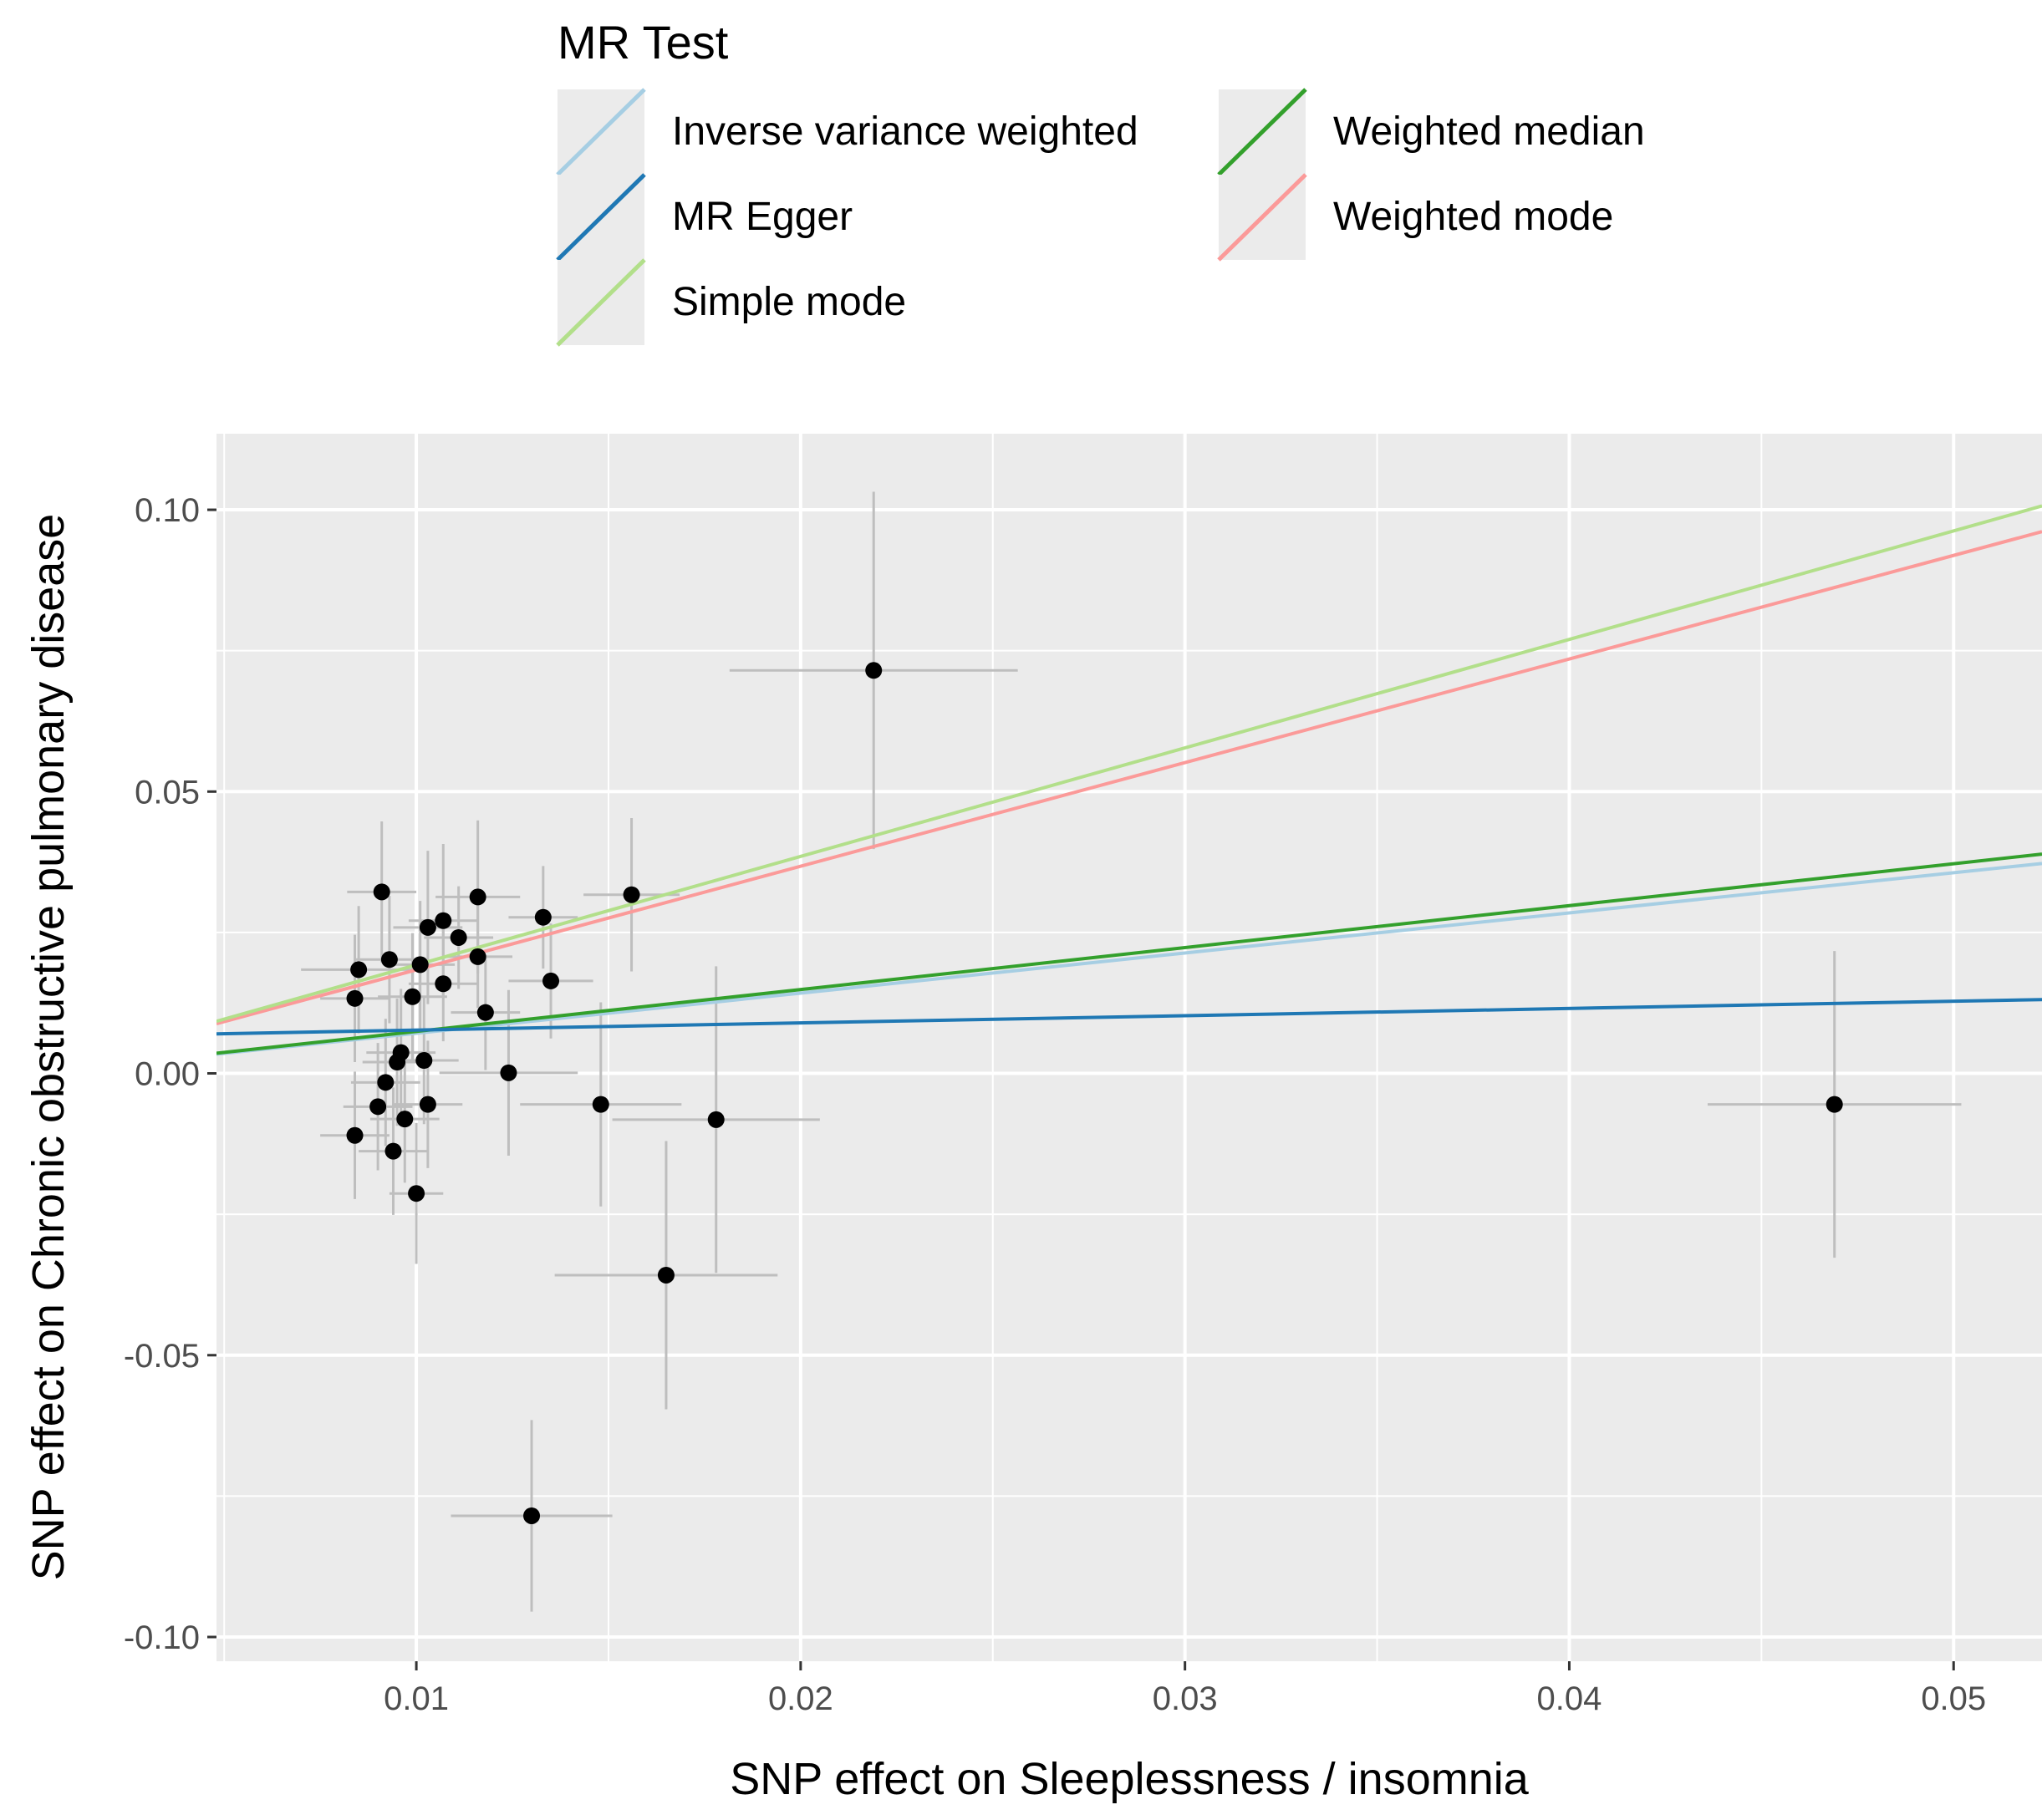  Describe the element at coordinates (800, 1698) in the screenshot. I see `x-tick-label: 0.02` at that location.